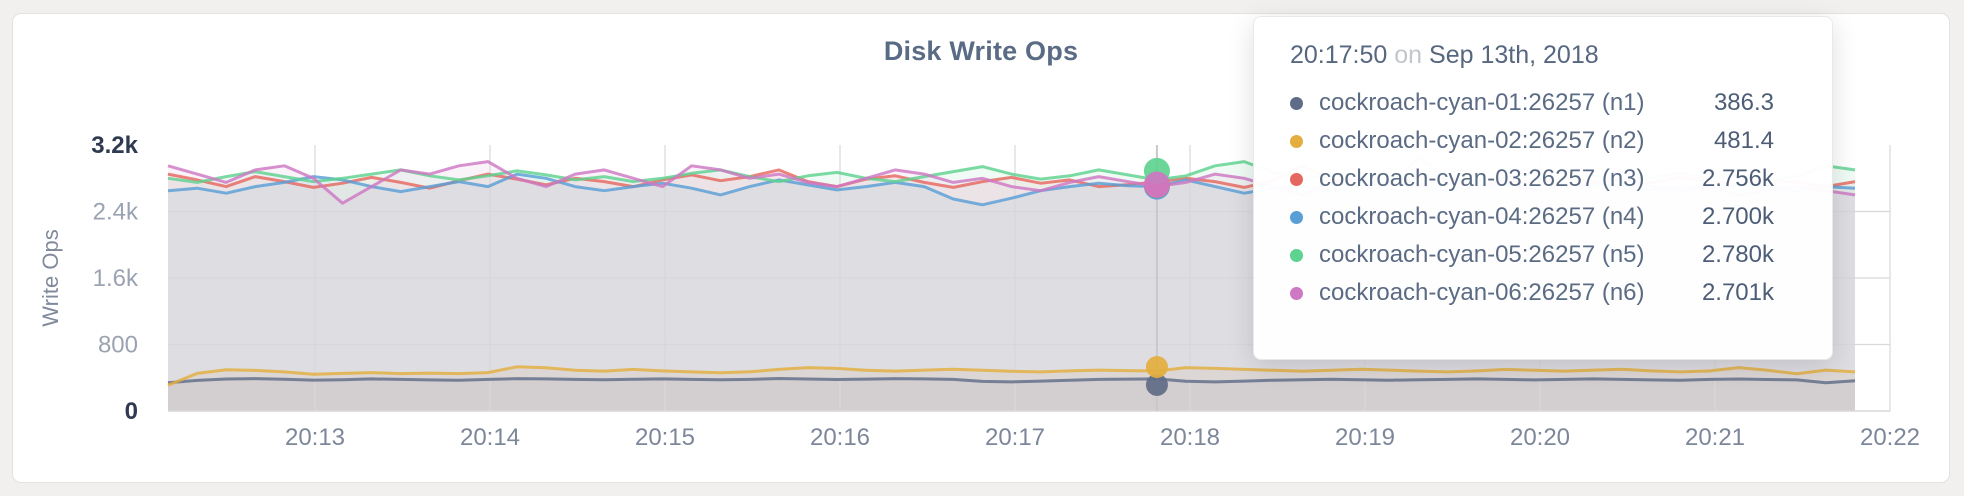  What do you see at coordinates (1482, 178) in the screenshot?
I see `tooltip-series-label: cockroach-cyan-03:26257 (n3)` at bounding box center [1482, 178].